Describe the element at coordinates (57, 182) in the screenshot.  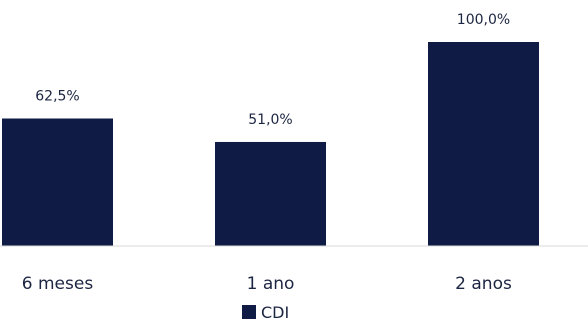
I see `bar-6-meses` at that location.